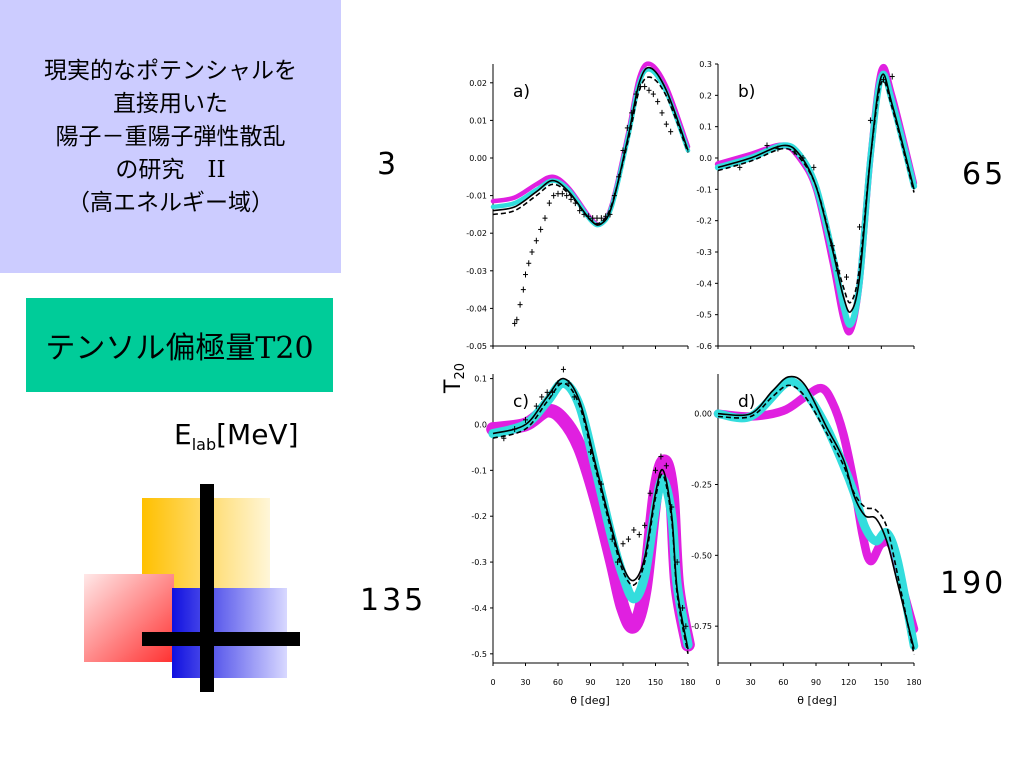  Describe the element at coordinates (170, 137) in the screenshot. I see `title-line-3: 陽子－重陽子弾性散乱` at that location.